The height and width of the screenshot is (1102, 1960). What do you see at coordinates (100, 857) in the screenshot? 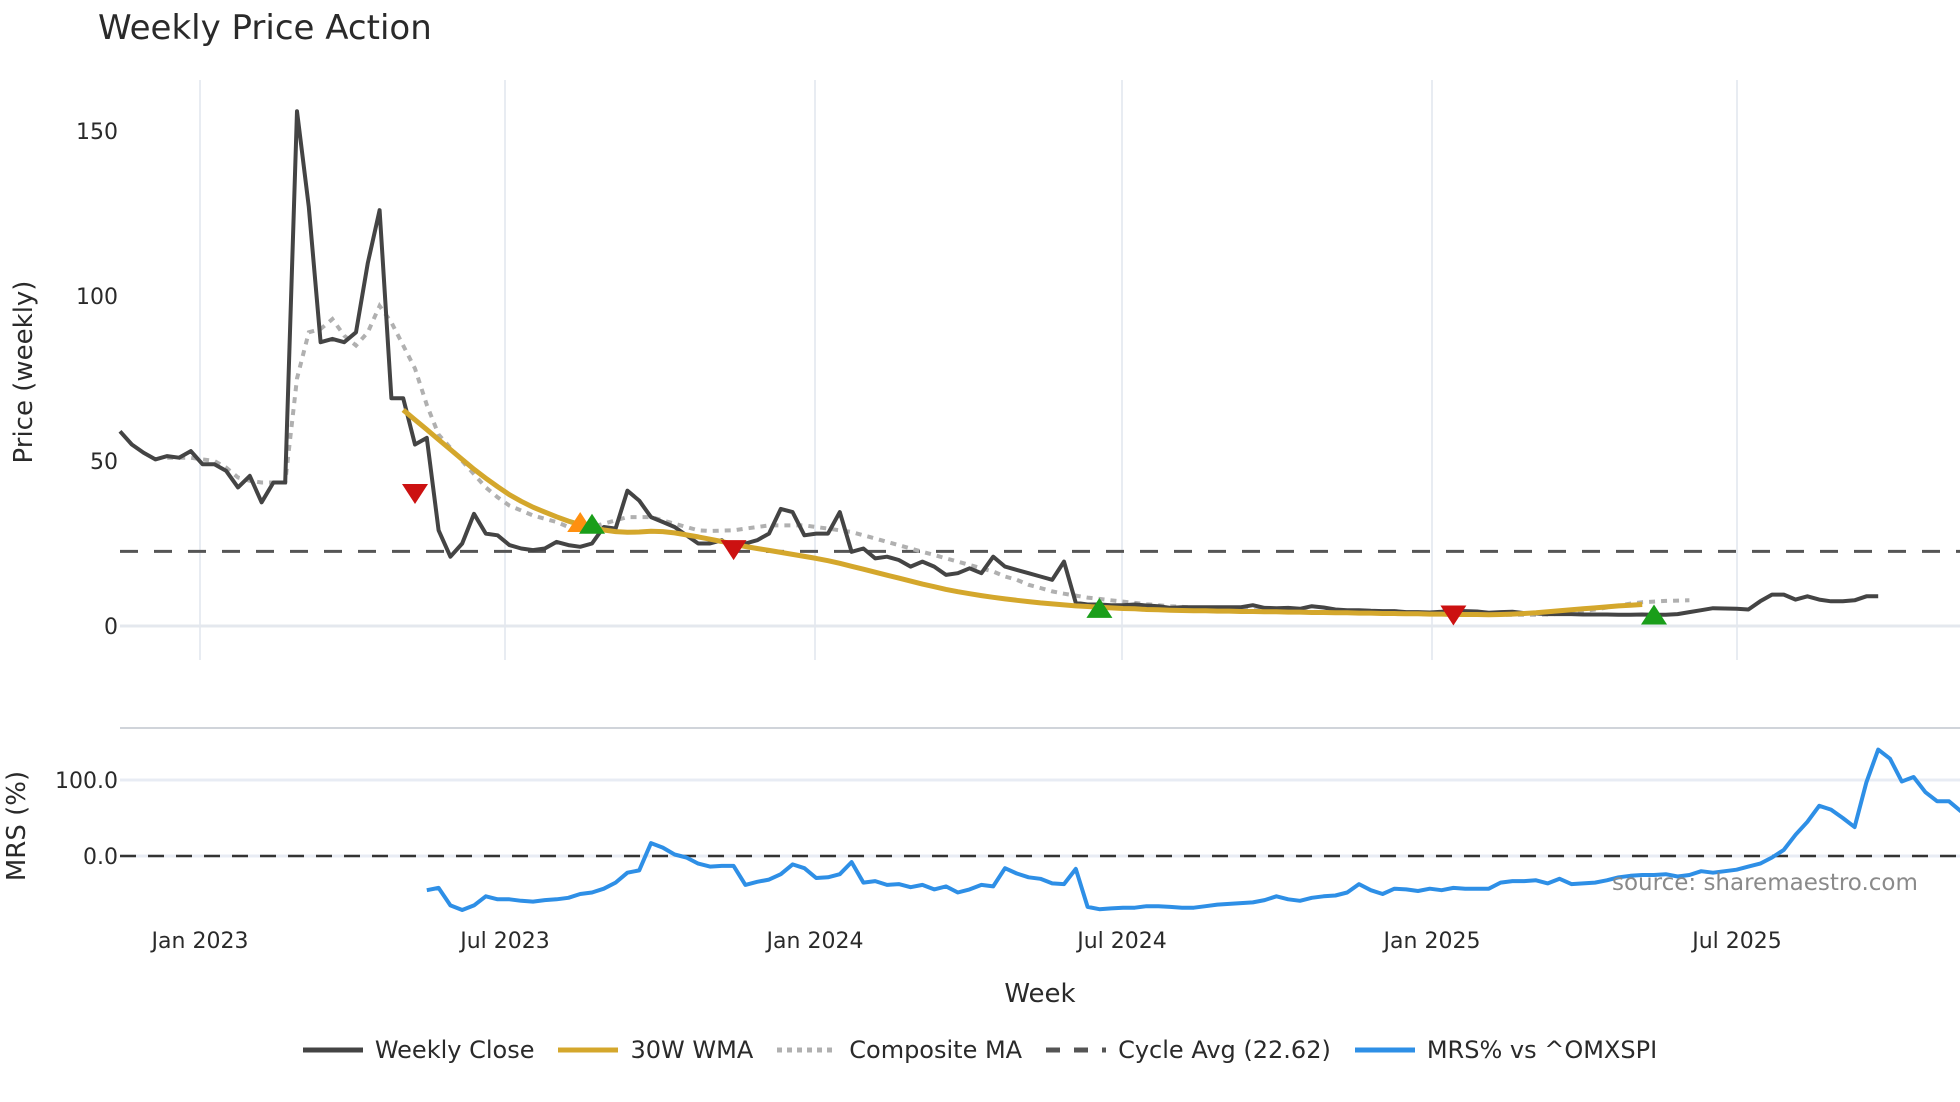
I see `mrs-tick-0: 0.0` at bounding box center [100, 857].